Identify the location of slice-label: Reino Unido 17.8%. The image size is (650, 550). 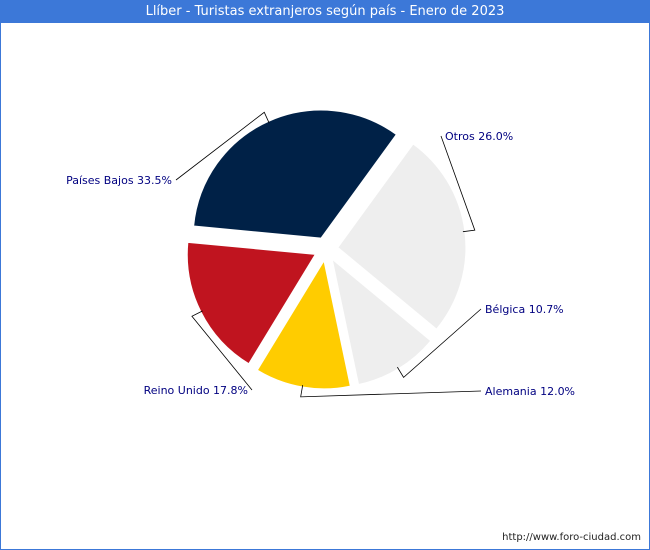
(196, 390).